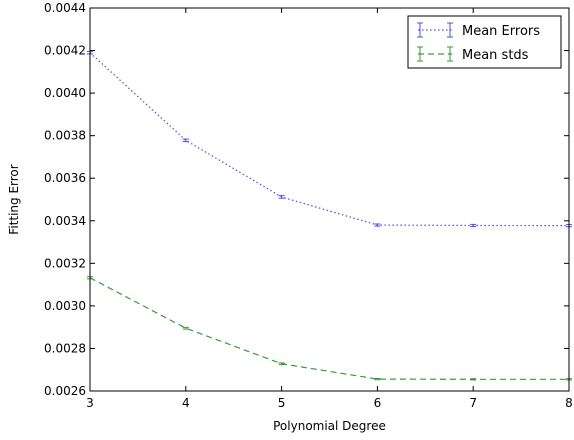 This screenshot has height=440, width=574. Describe the element at coordinates (473, 403) in the screenshot. I see `x-tick-label: 7` at that location.